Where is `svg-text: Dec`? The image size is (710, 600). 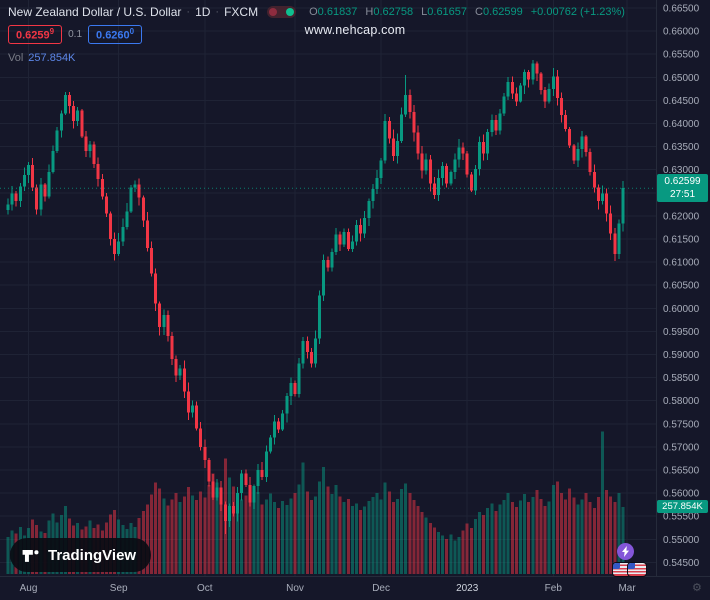 svg-text: Dec is located at coordinates (381, 588).